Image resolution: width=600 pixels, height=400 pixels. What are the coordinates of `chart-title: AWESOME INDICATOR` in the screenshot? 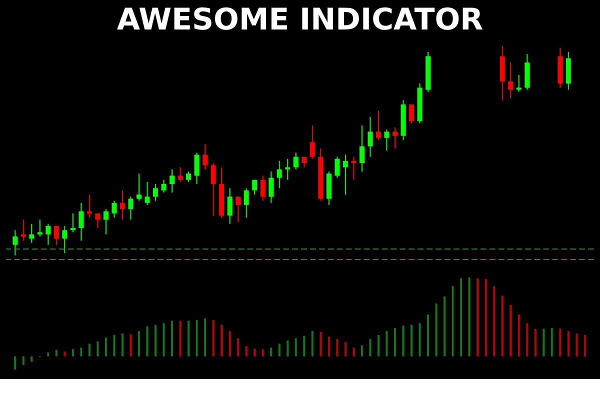 It's located at (300, 20).